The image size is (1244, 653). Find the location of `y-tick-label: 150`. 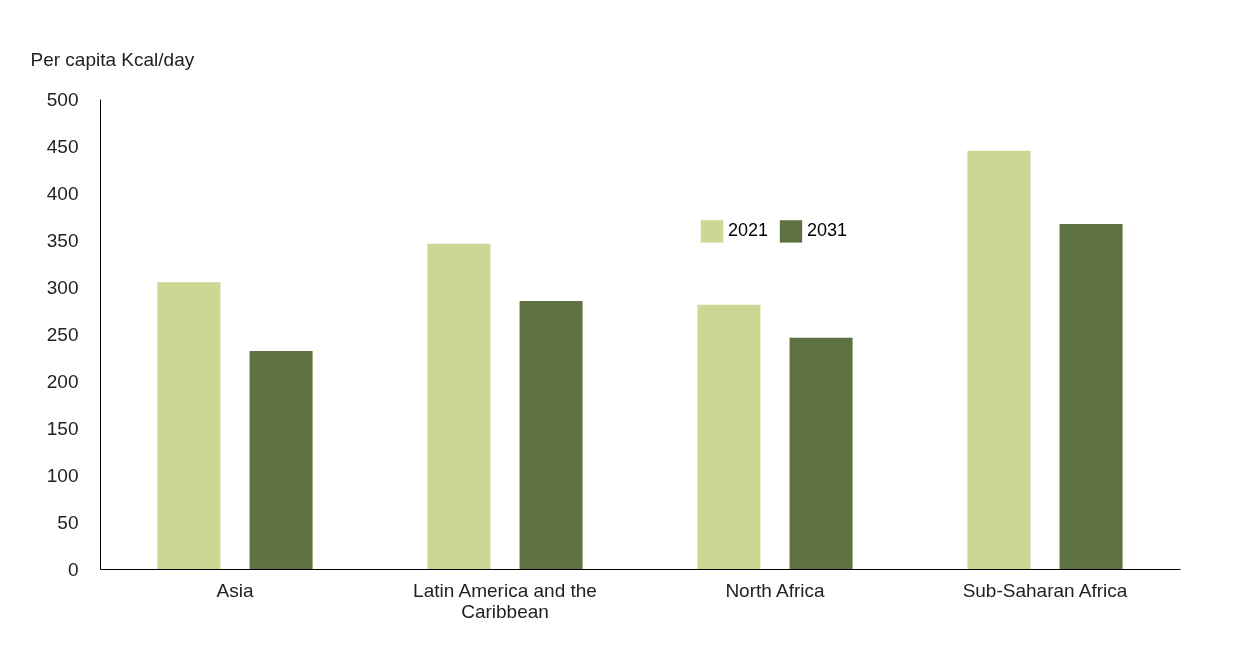

y-tick-label: 150 is located at coordinates (62, 428).